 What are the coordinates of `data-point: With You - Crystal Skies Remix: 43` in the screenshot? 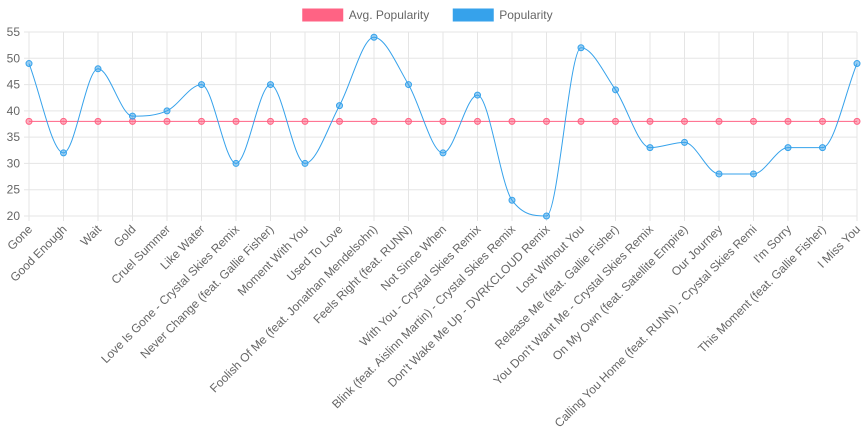 It's located at (477, 95).